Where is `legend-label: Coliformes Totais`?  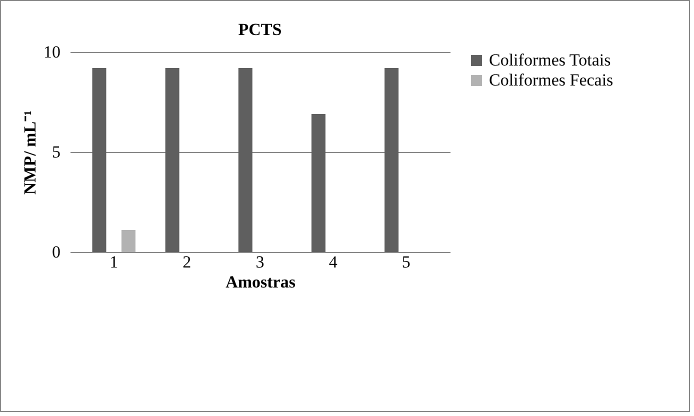
legend-label: Coliformes Totais is located at coordinates (550, 60).